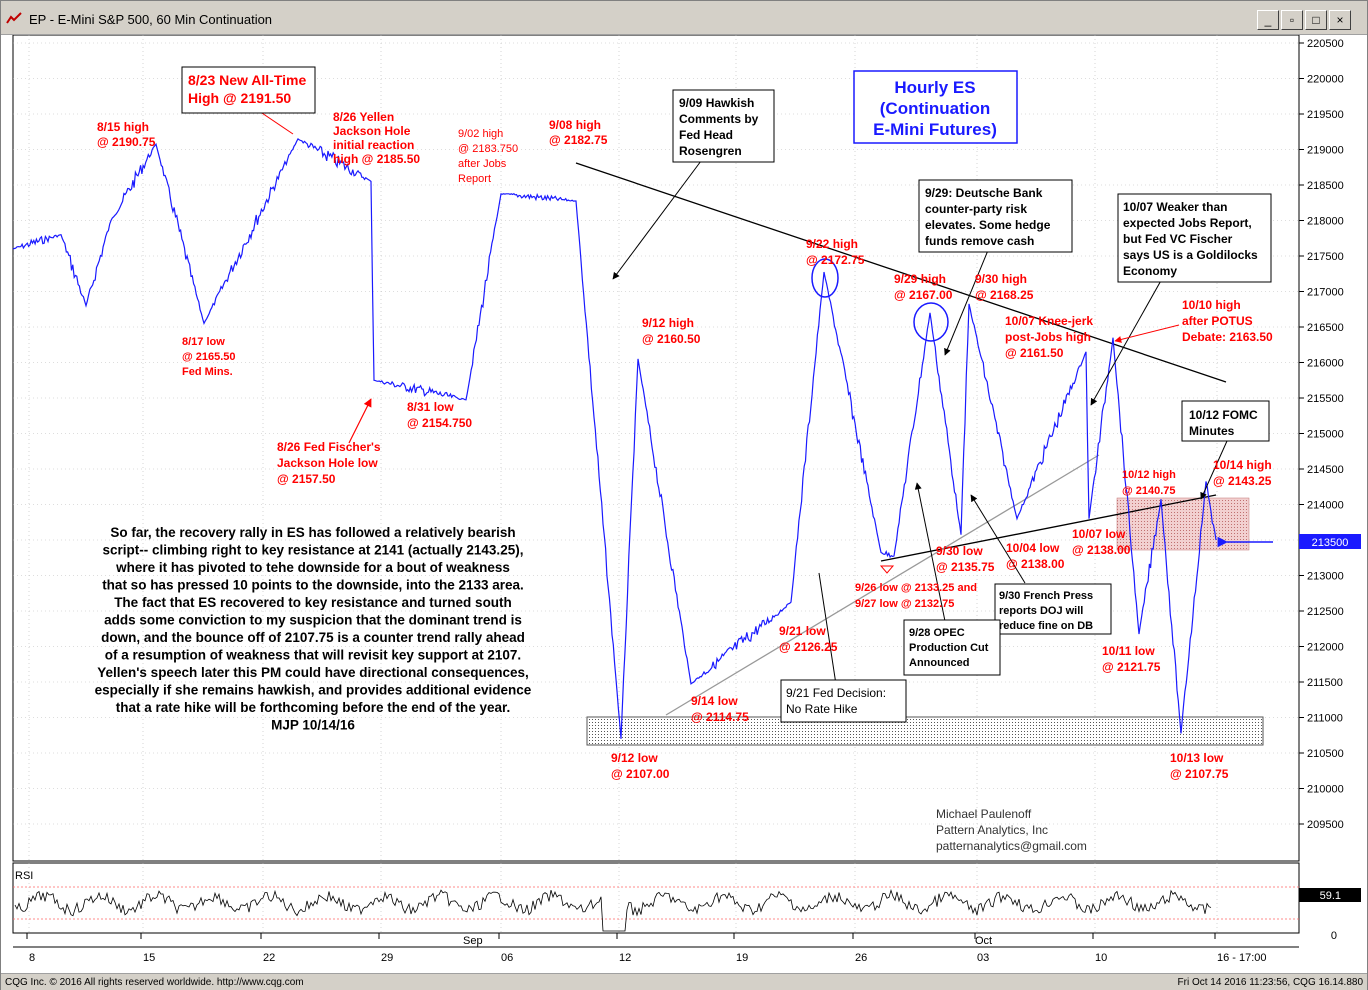 The image size is (1368, 990). What do you see at coordinates (949, 648) in the screenshot?
I see `annotation-a928: Production Cut` at bounding box center [949, 648].